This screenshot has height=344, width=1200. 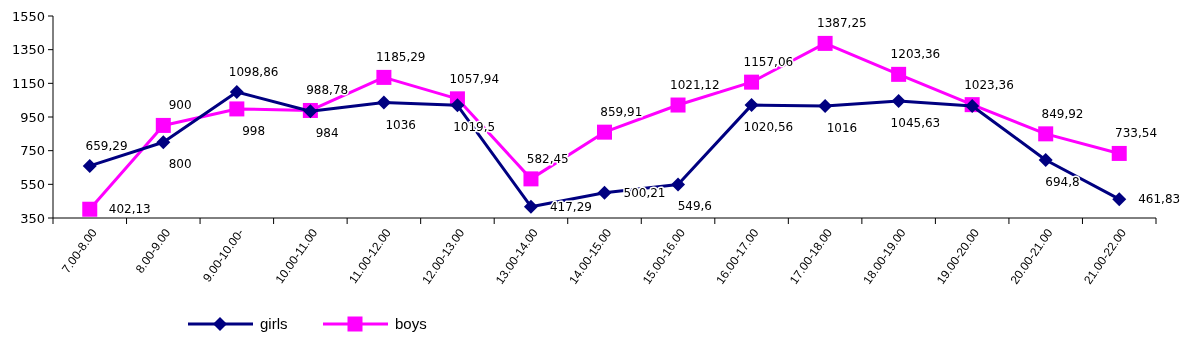 I want to click on y-tick-label: 1150, so click(x=28, y=83).